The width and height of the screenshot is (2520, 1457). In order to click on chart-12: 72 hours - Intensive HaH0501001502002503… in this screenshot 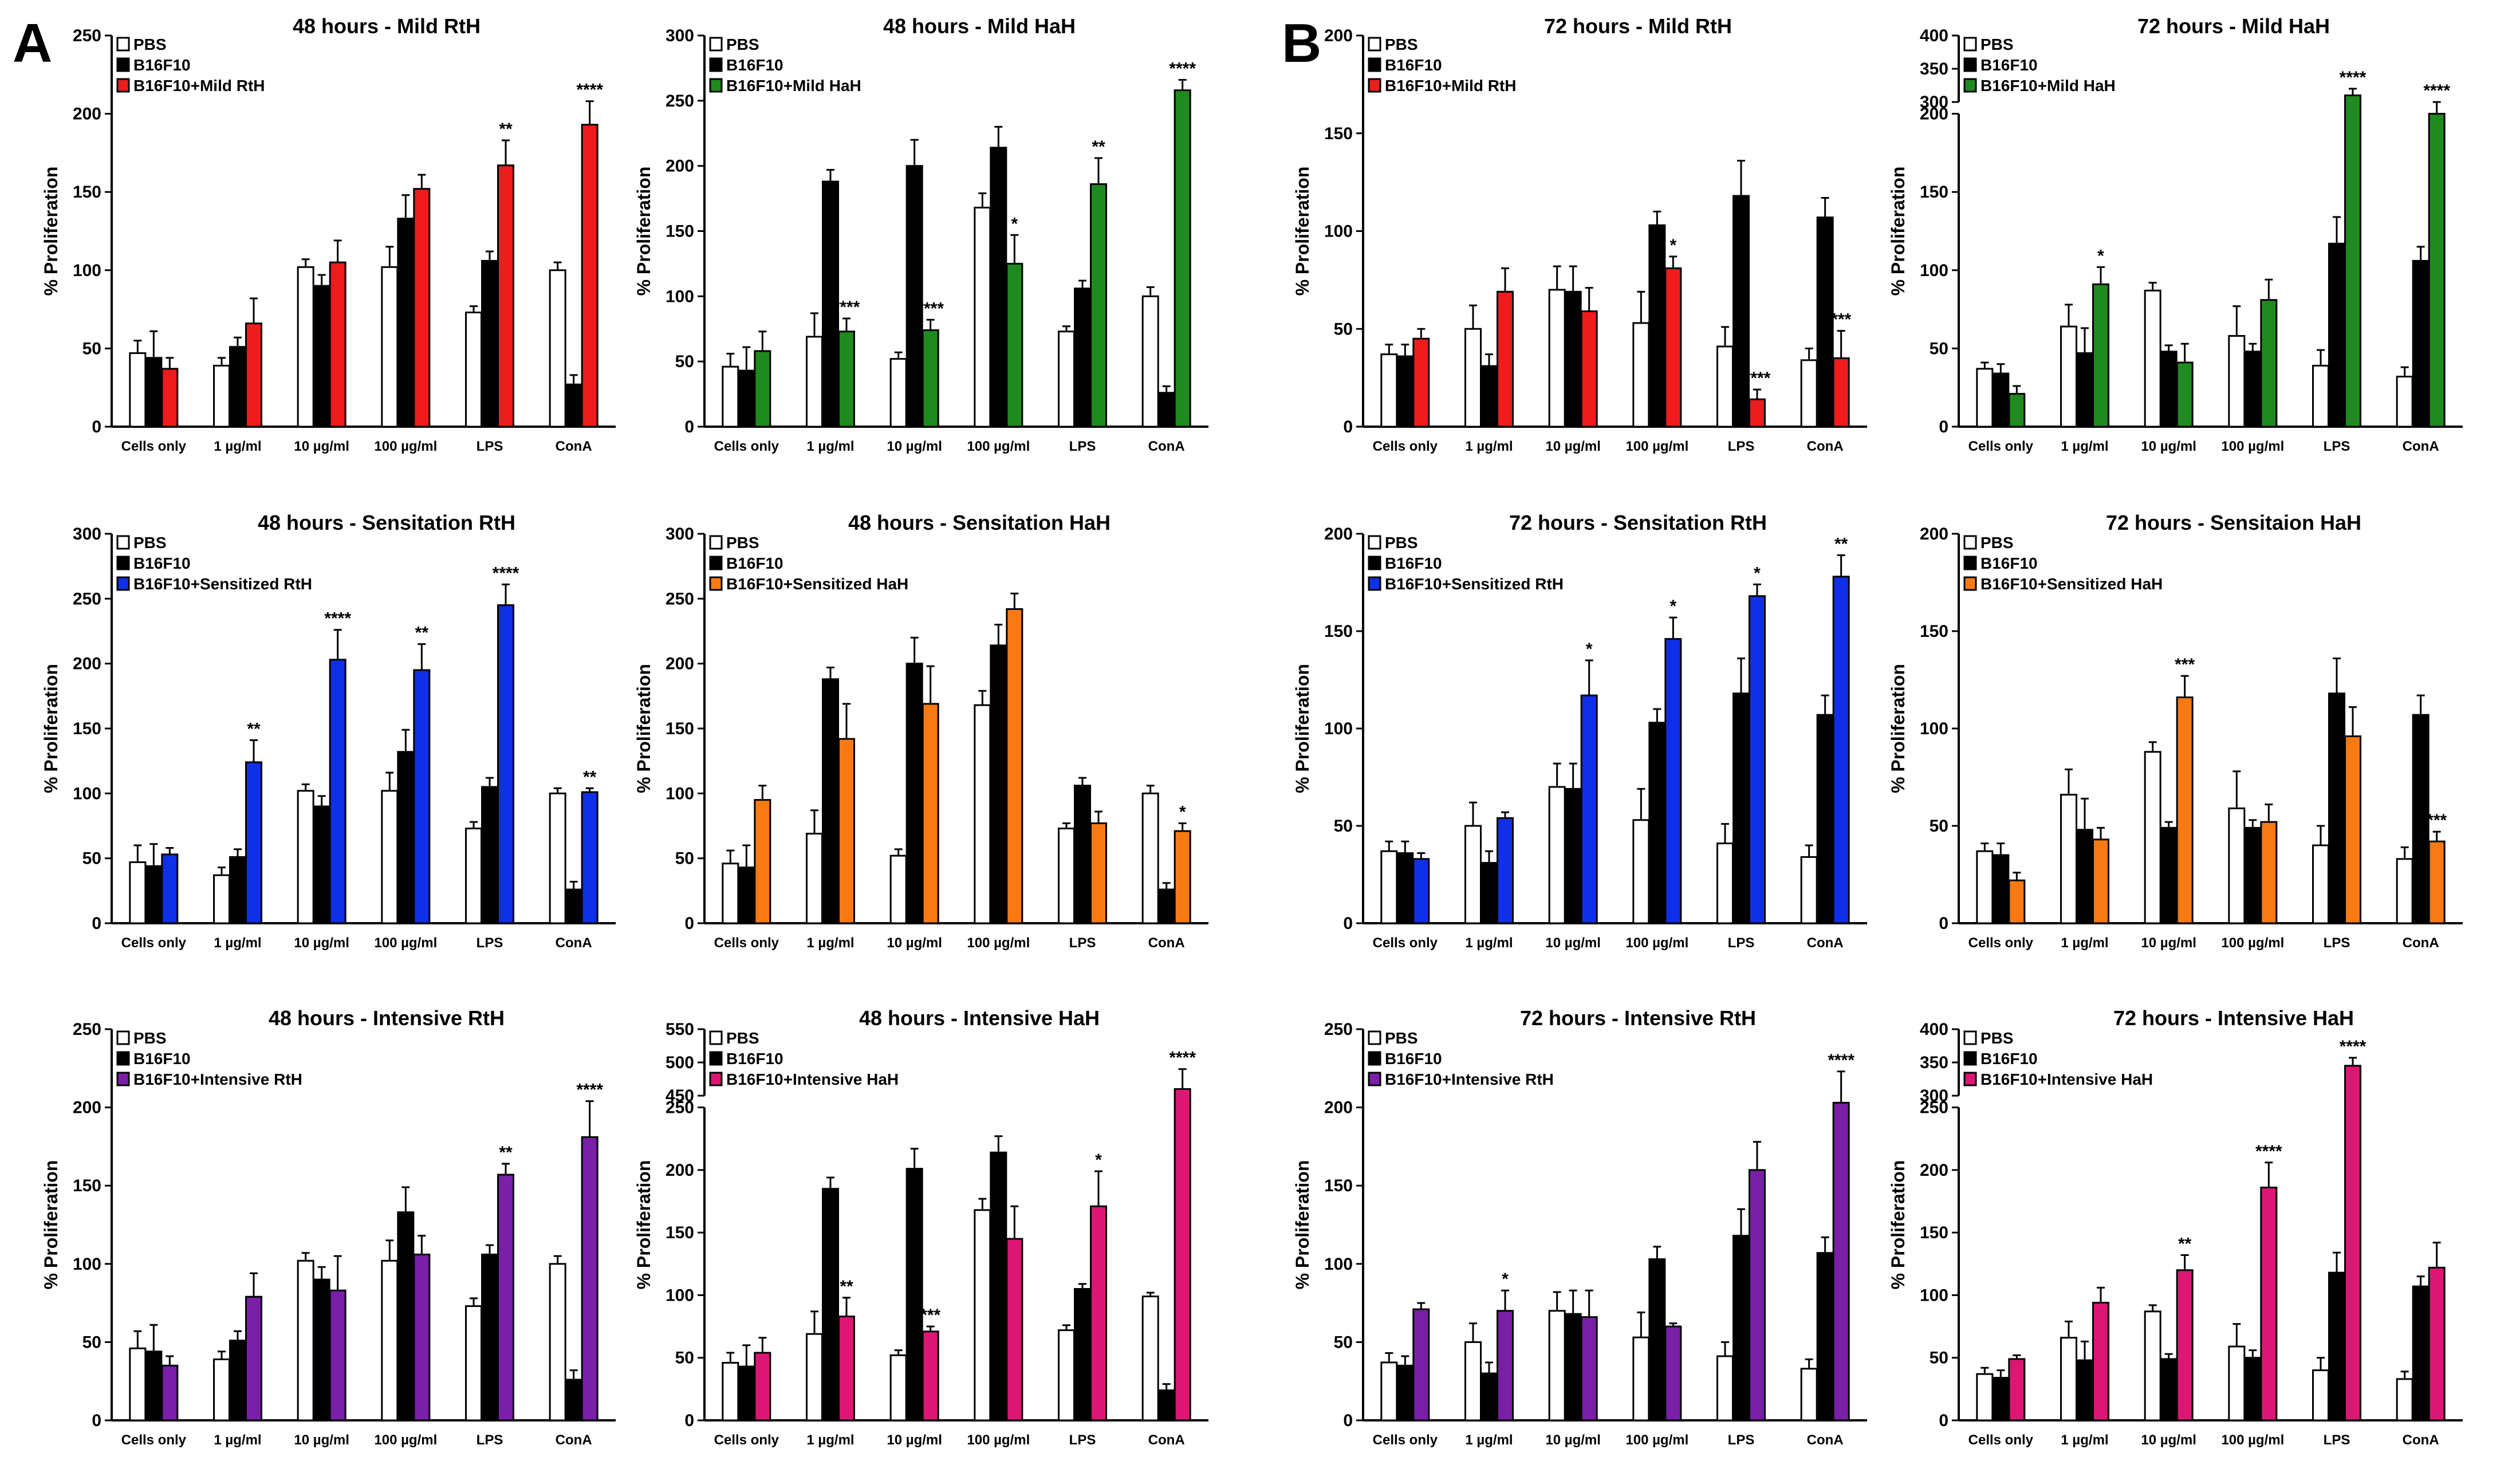, I will do `click(2175, 1227)`.